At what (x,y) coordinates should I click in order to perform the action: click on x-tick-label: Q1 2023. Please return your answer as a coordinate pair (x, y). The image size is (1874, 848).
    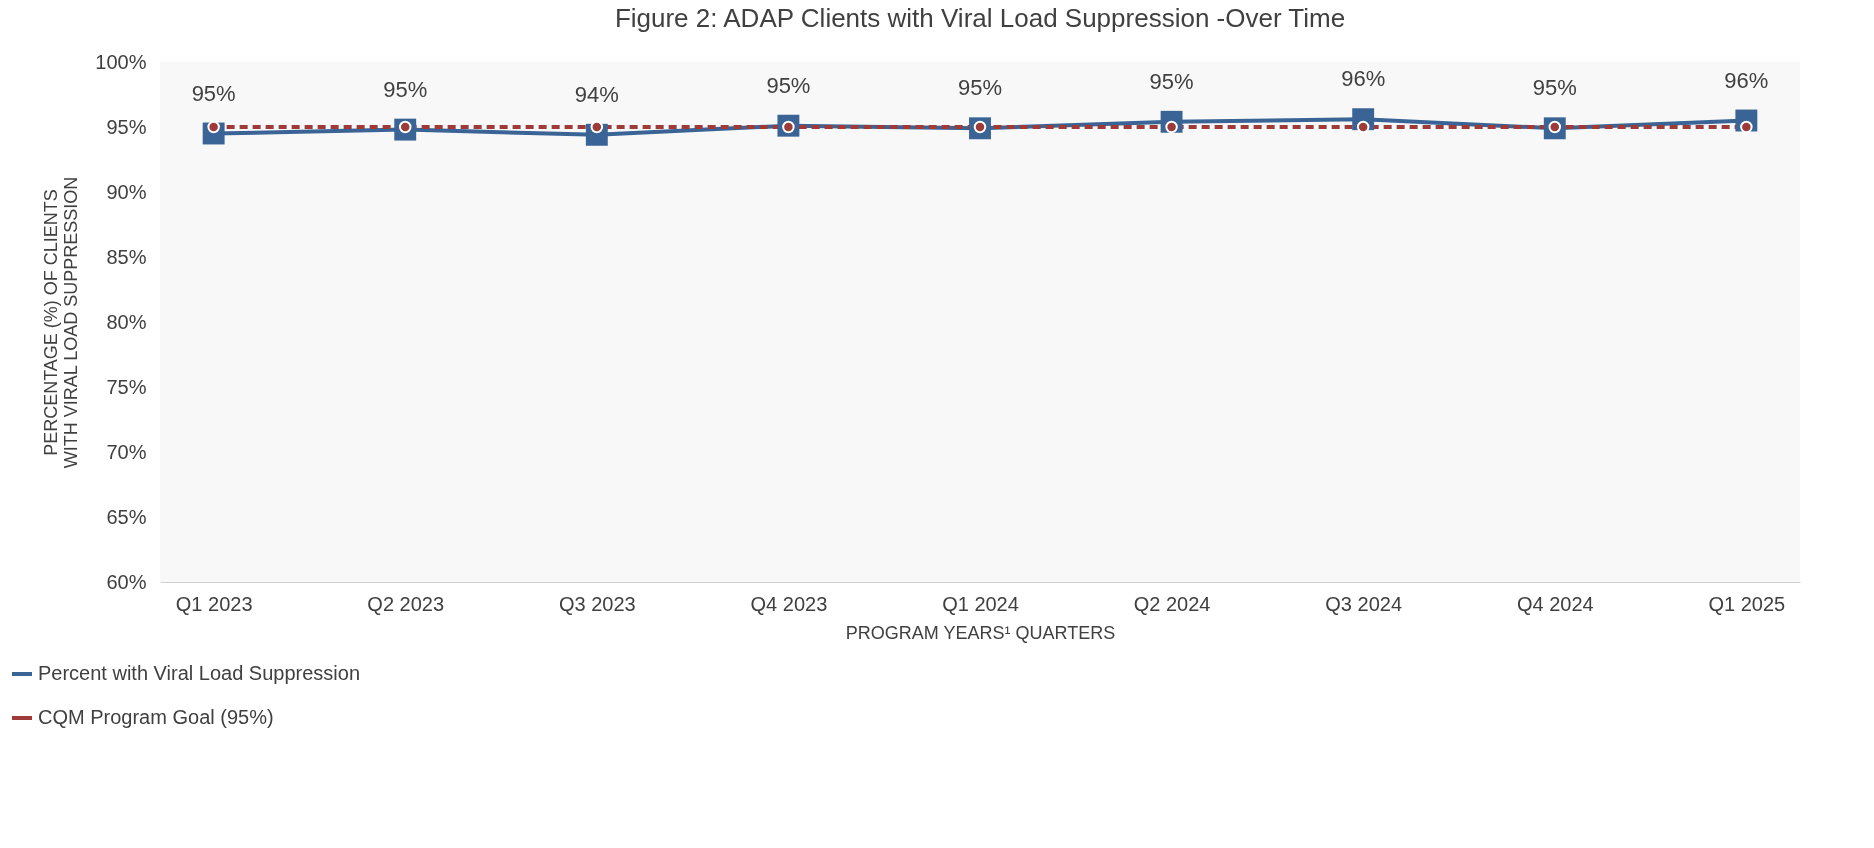
    Looking at the image, I should click on (214, 603).